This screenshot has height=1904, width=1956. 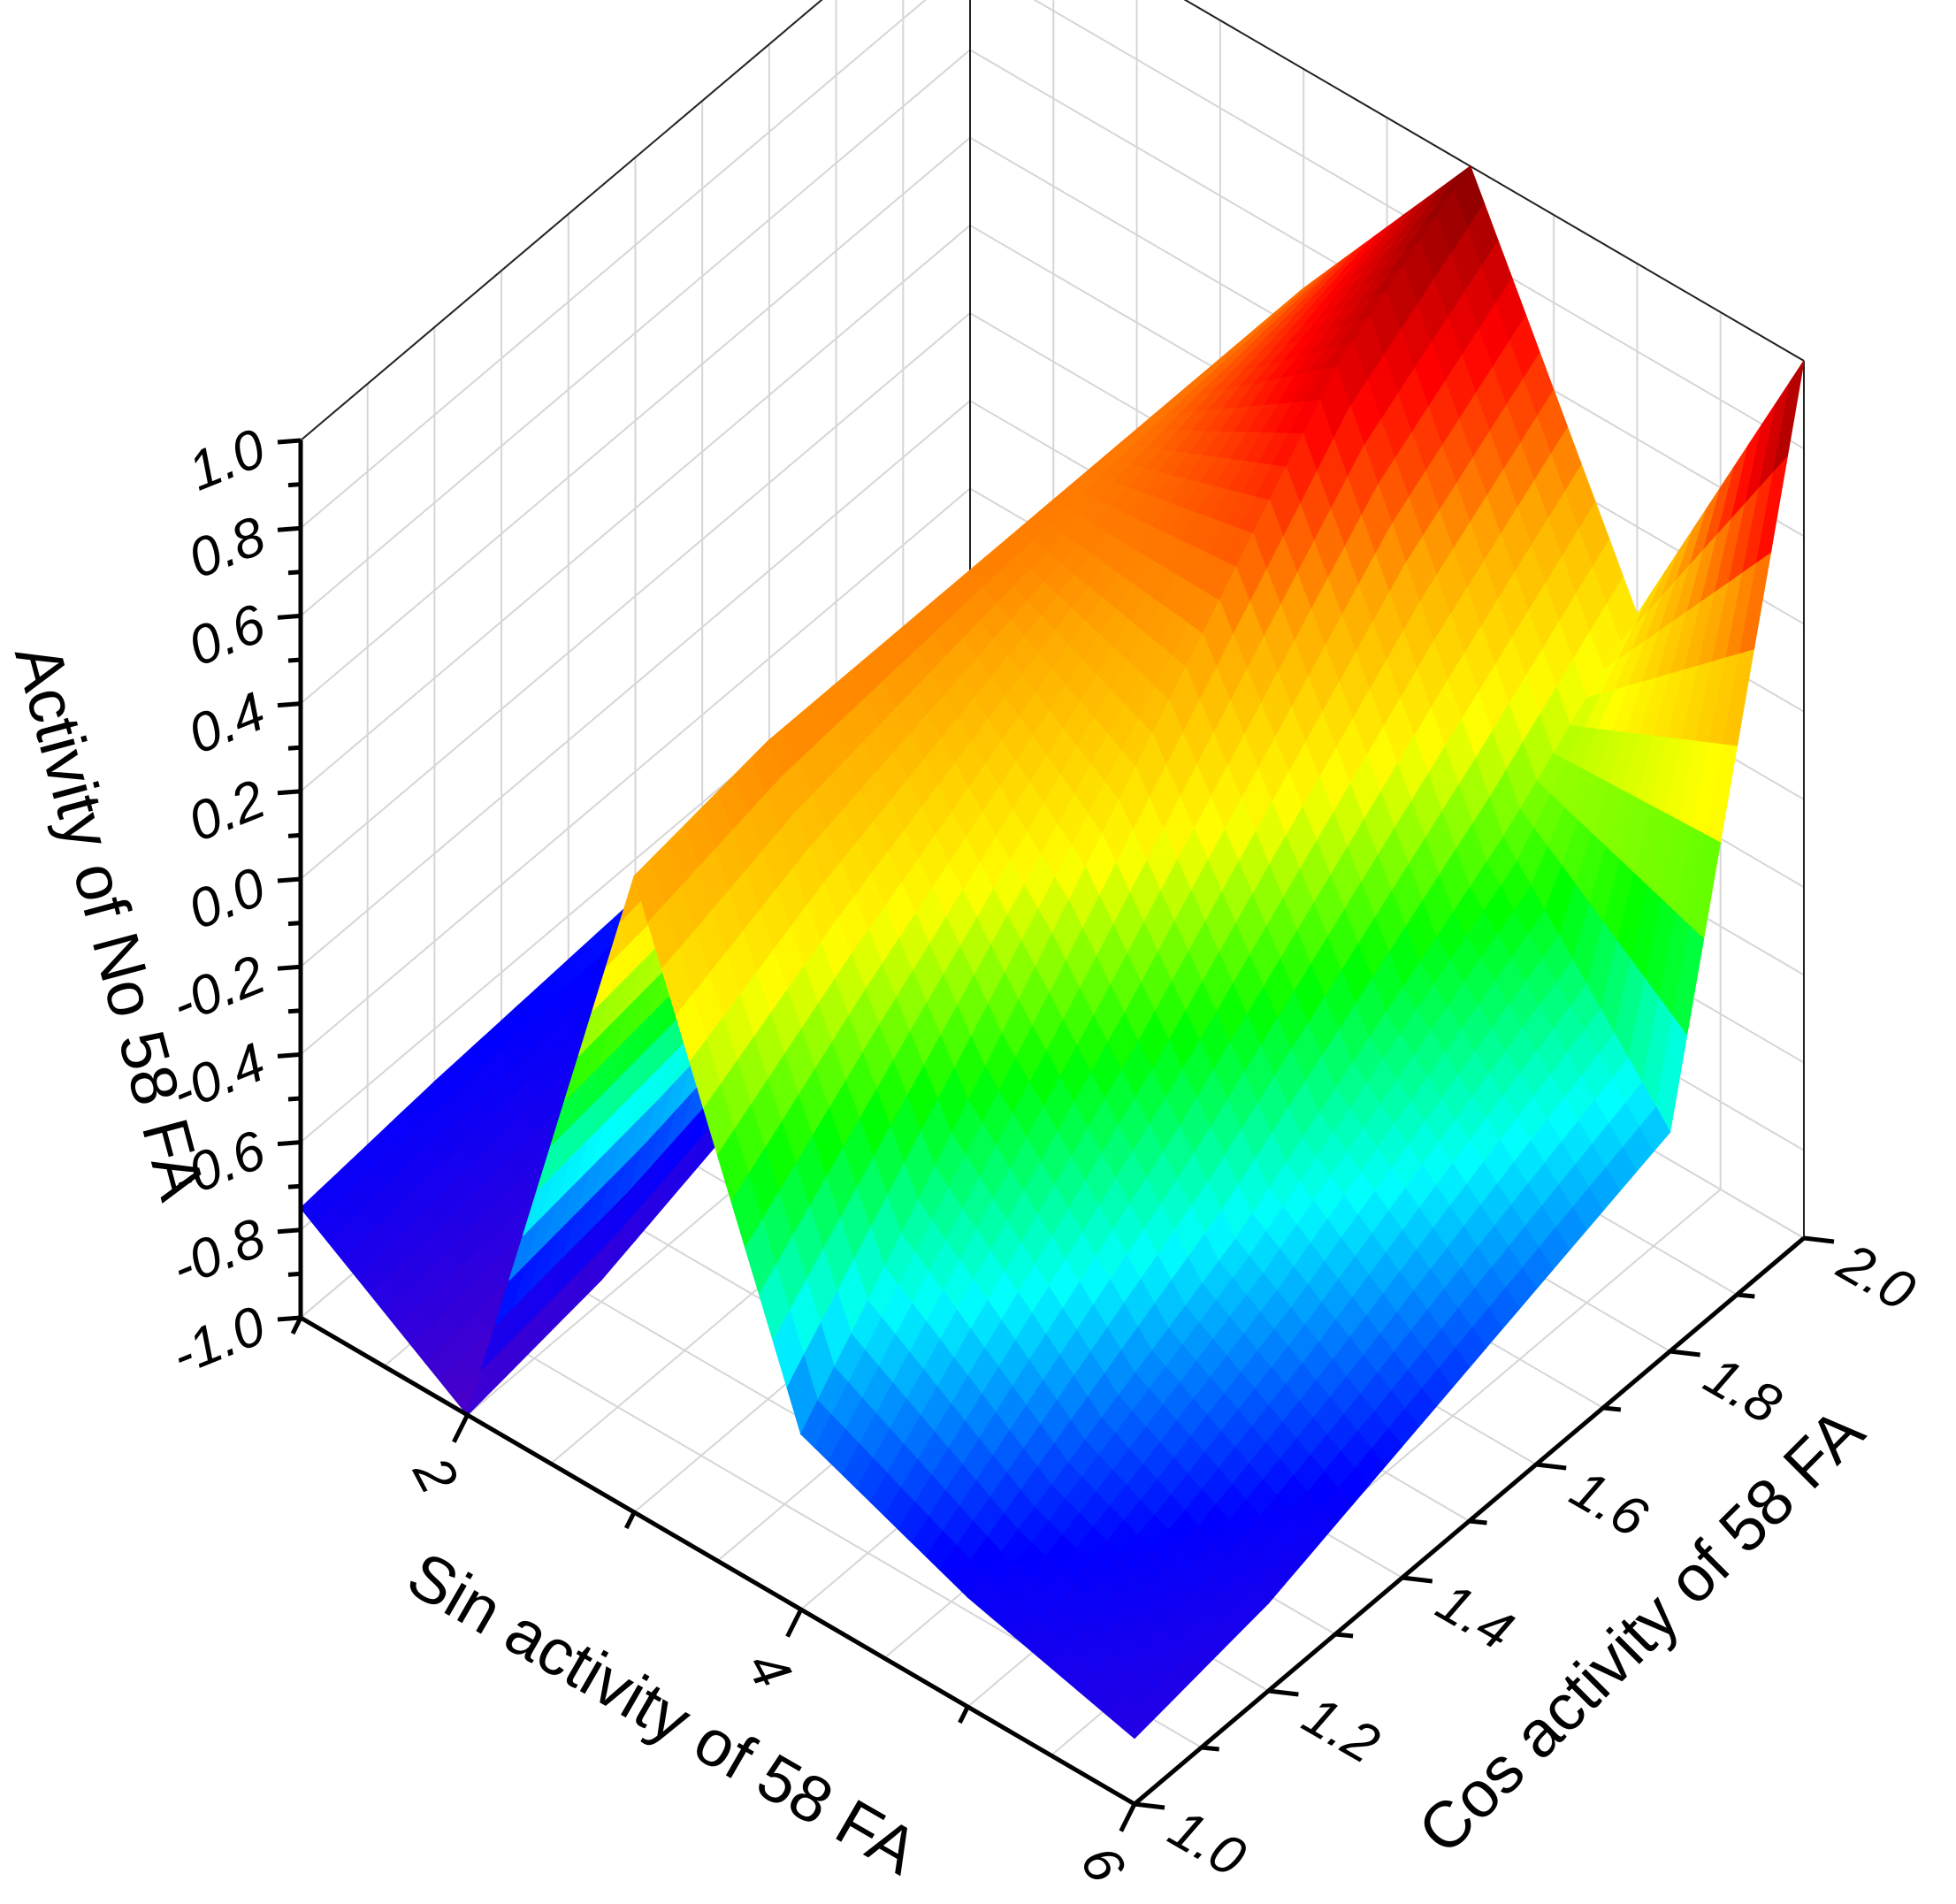 What do you see at coordinates (227, 547) in the screenshot?
I see `z-tick-label: 0.8` at bounding box center [227, 547].